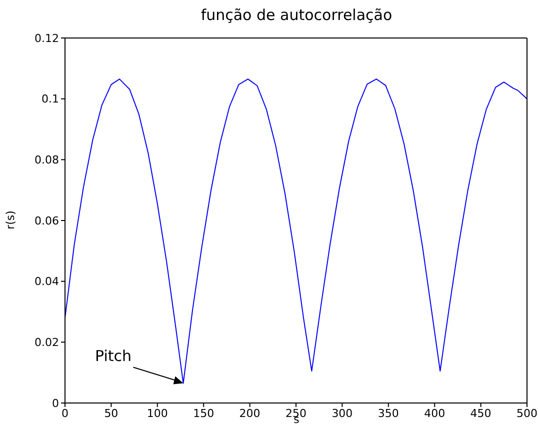 The width and height of the screenshot is (539, 437). I want to click on chart-title: função de autocorrelação, so click(297, 15).